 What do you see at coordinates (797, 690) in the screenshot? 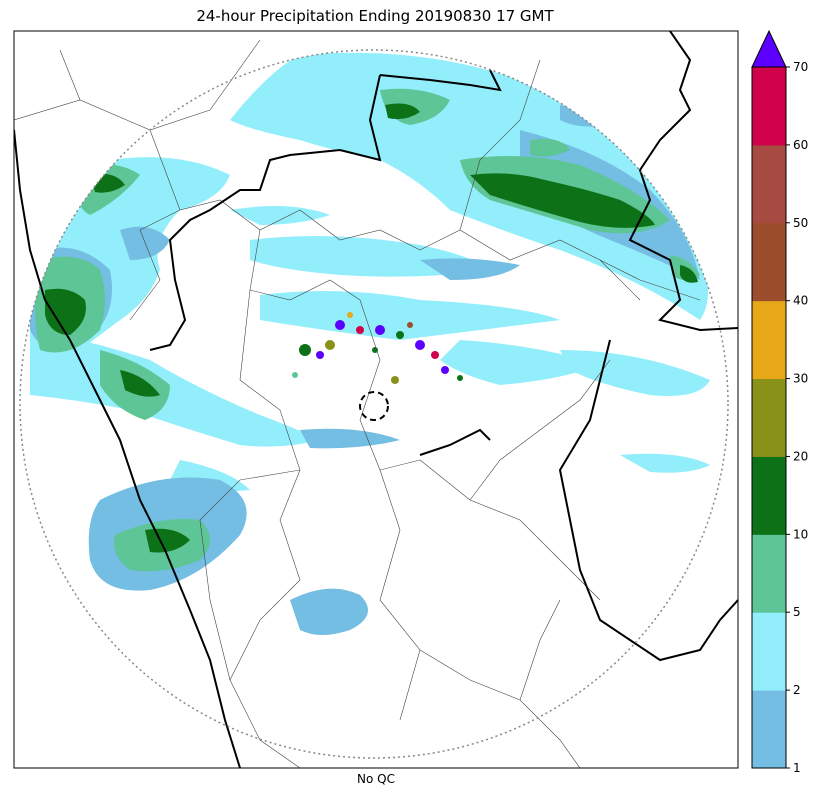
I see `colorbar-tick-label: 2` at bounding box center [797, 690].